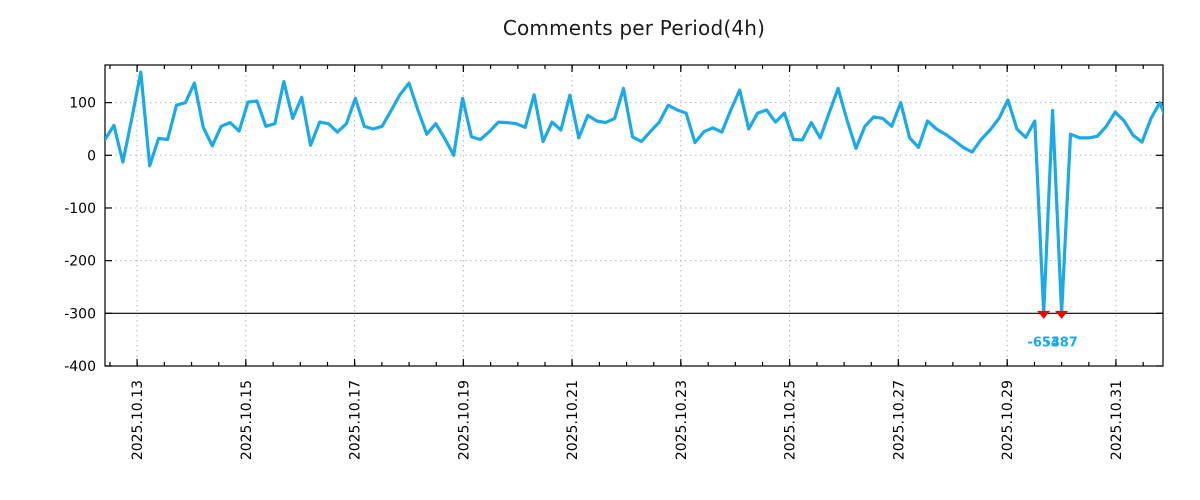 This screenshot has width=1200, height=500. Describe the element at coordinates (634, 28) in the screenshot. I see `chart-title: Comments per Period(4h)` at that location.